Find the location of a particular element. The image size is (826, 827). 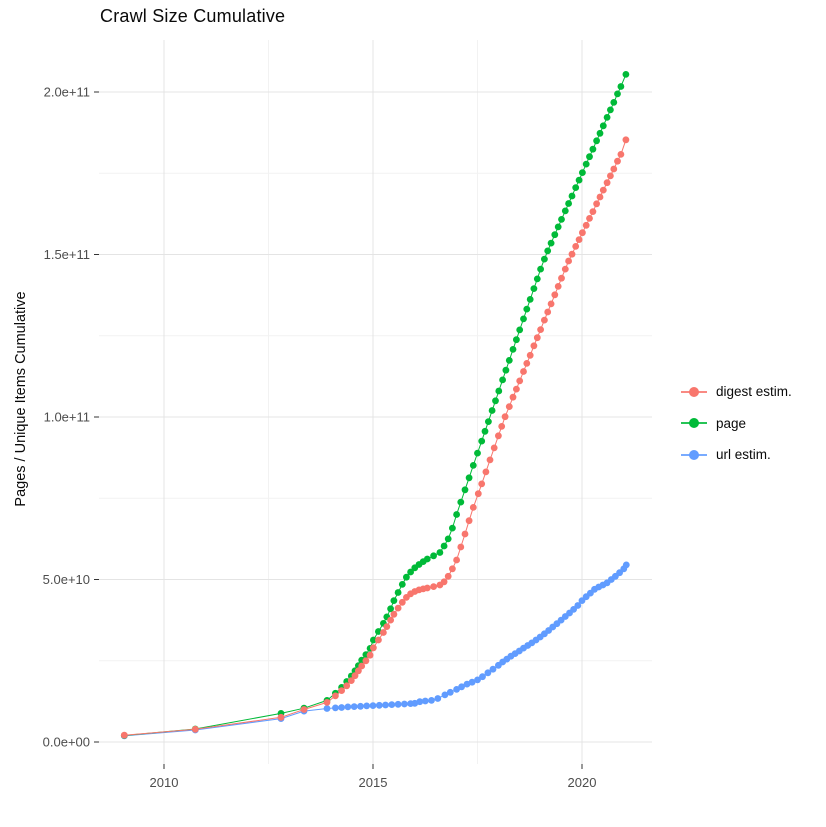

legend-key is located at coordinates (694, 392).